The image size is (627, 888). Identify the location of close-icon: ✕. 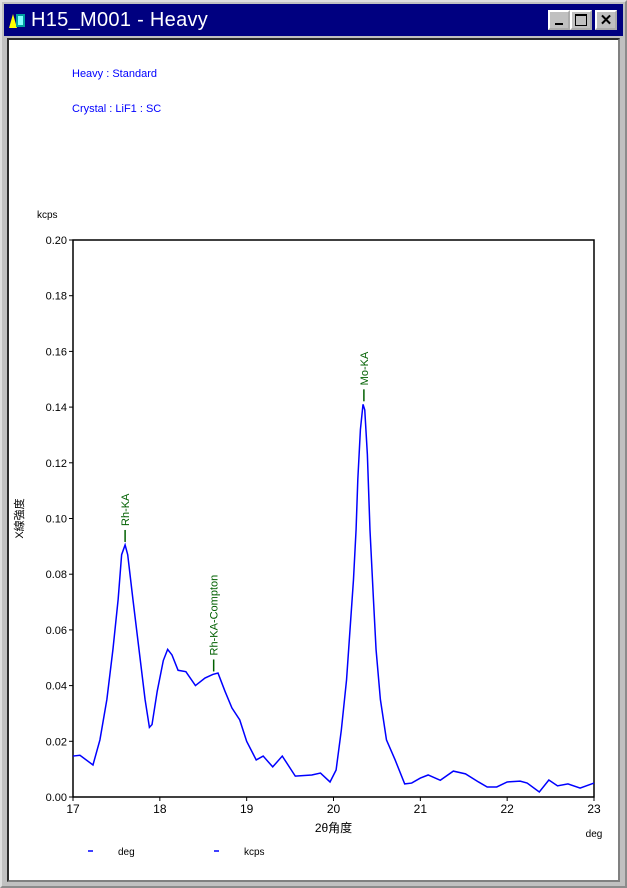
(606, 20).